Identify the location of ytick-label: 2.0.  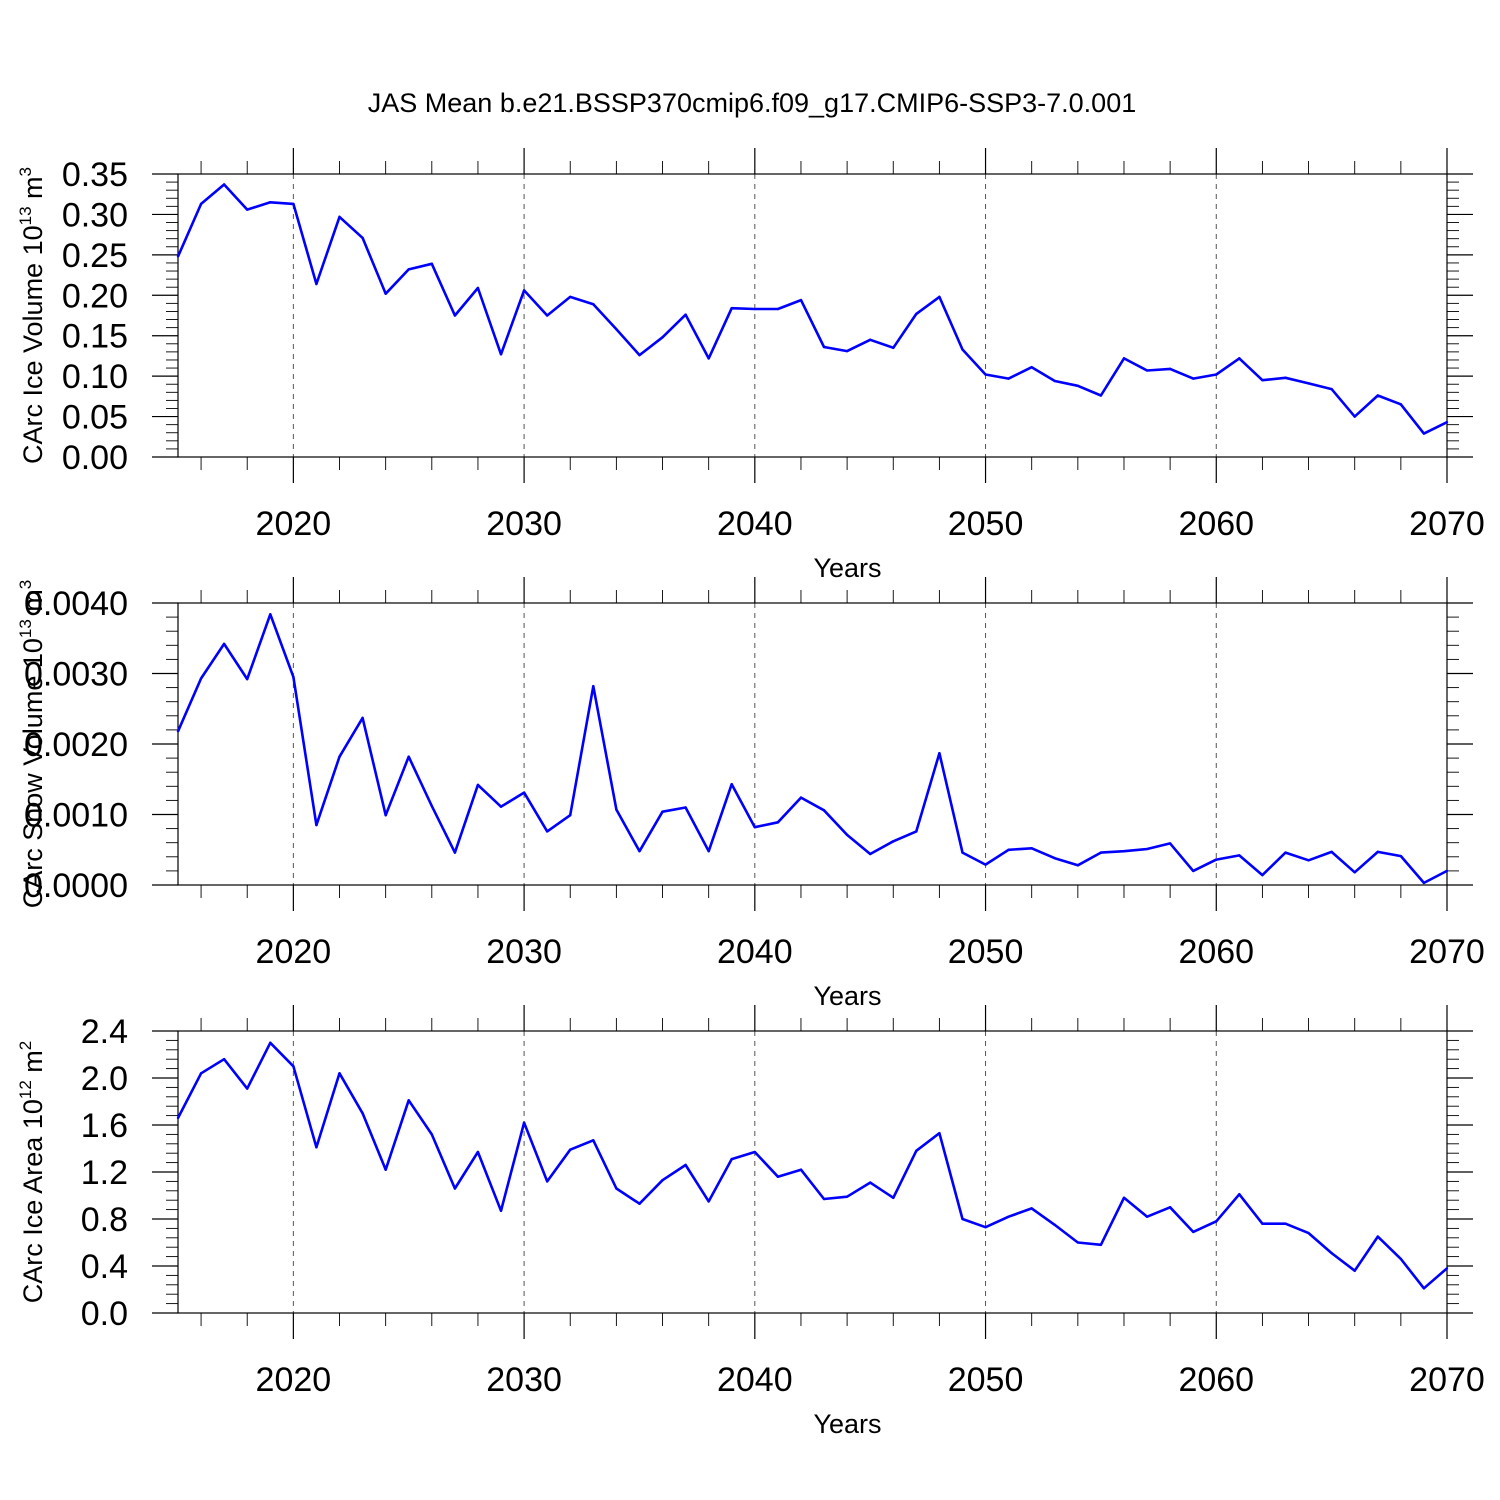
(104, 1079).